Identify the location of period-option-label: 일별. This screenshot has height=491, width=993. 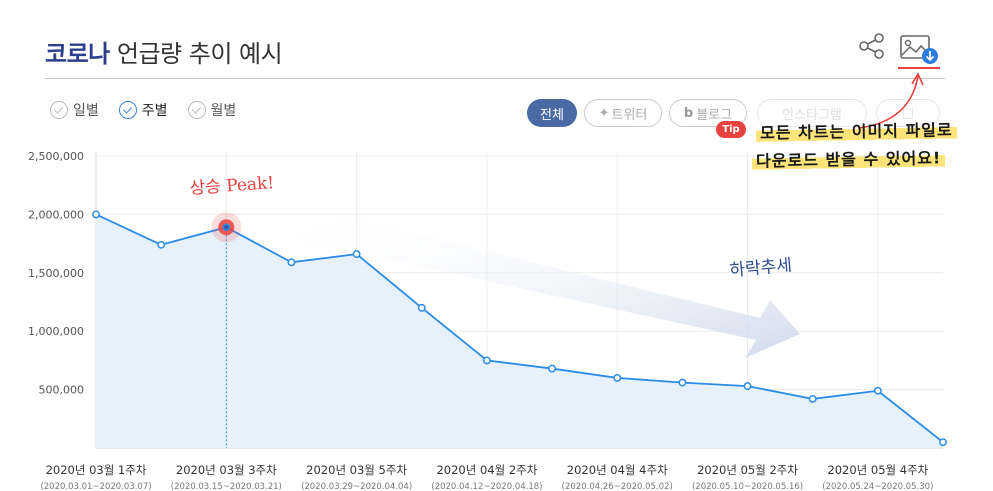
(86, 111).